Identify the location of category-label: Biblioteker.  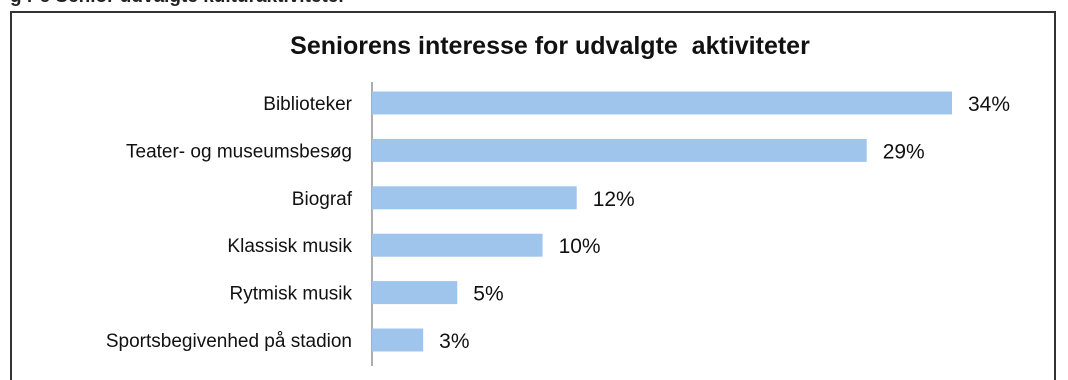
(307, 104).